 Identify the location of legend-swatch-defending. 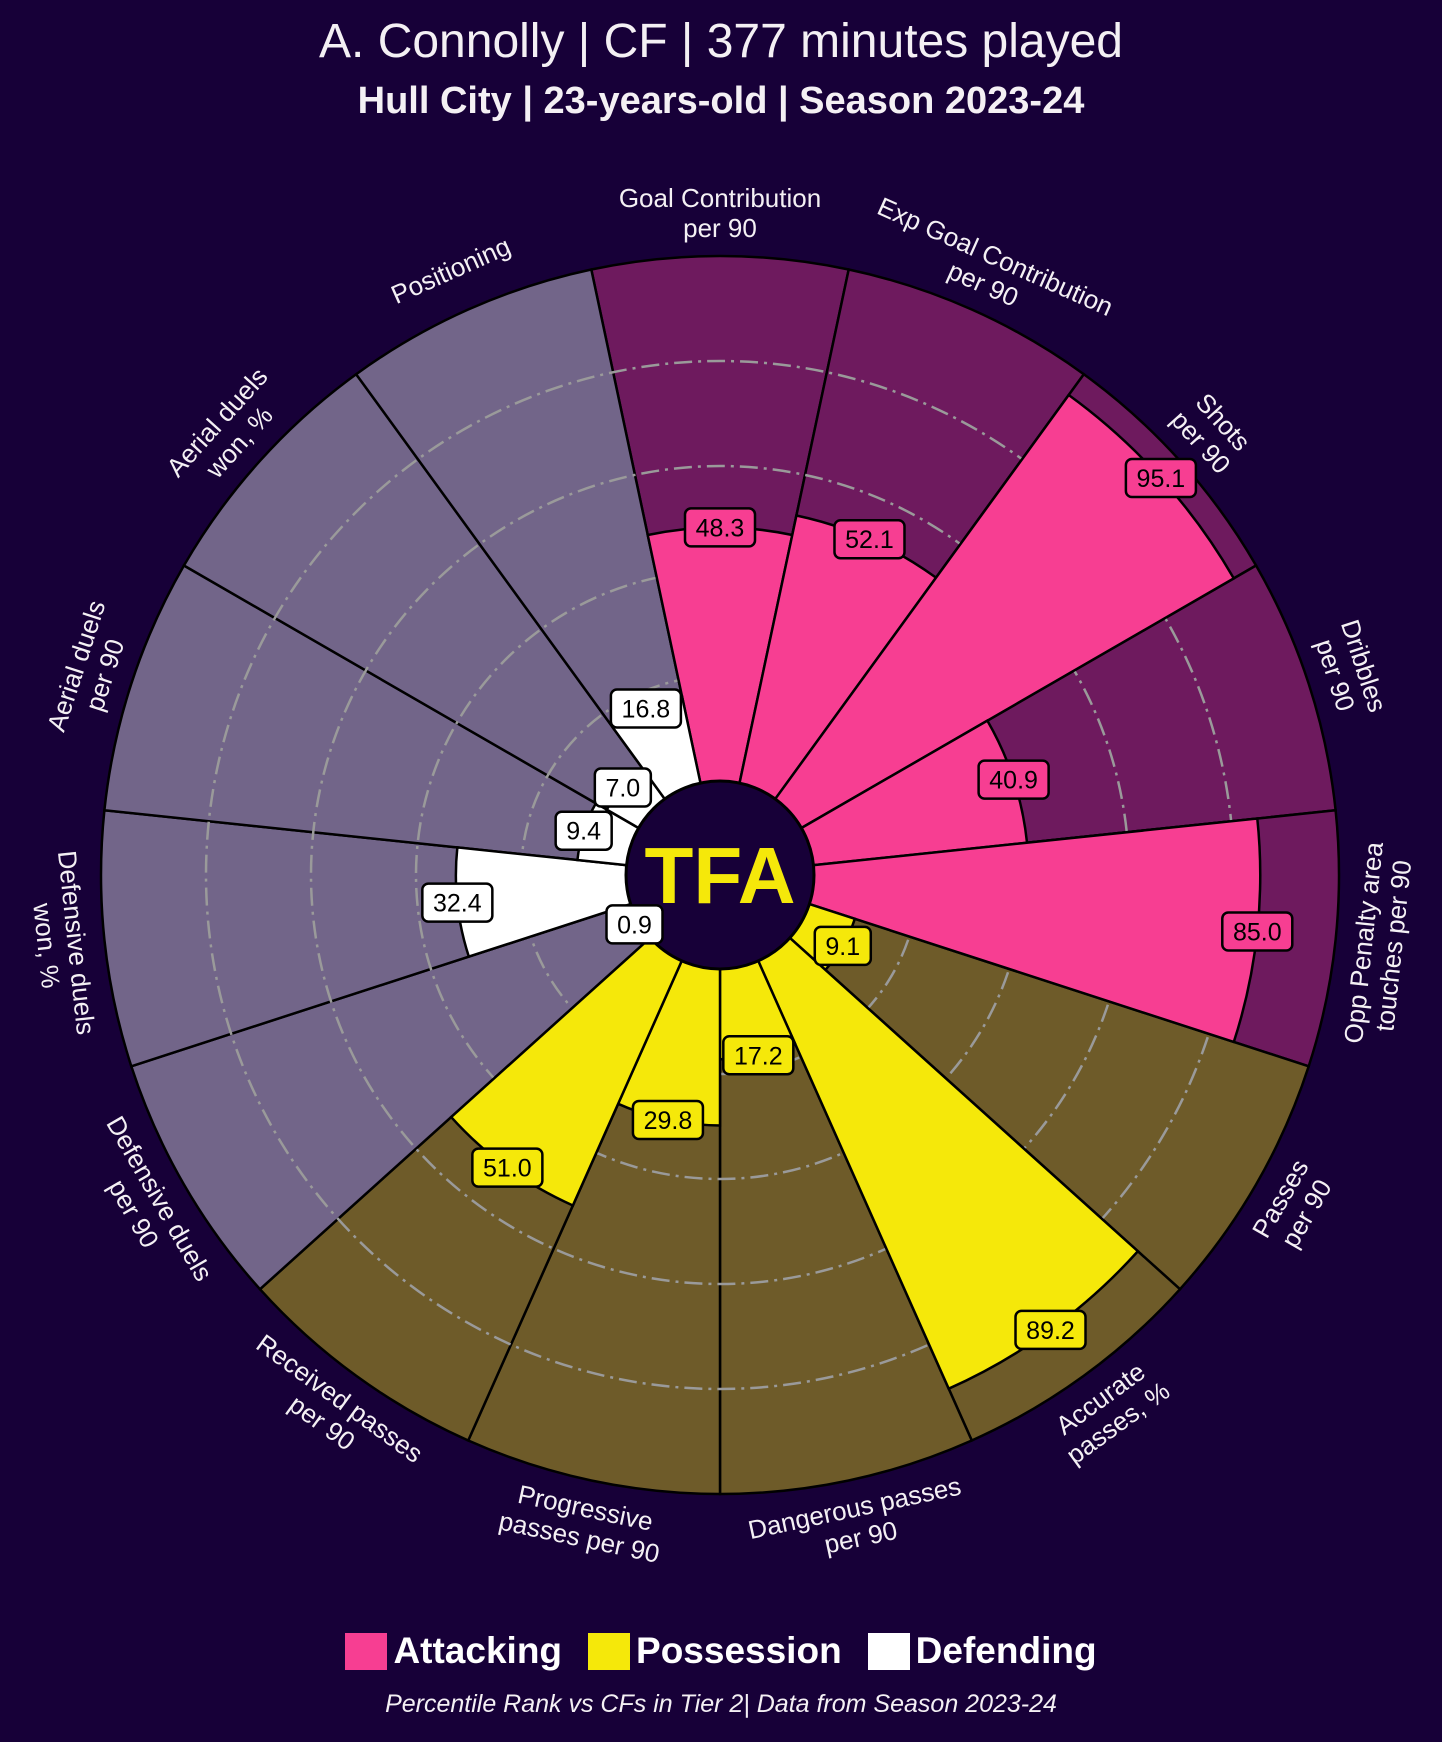
(888, 1651).